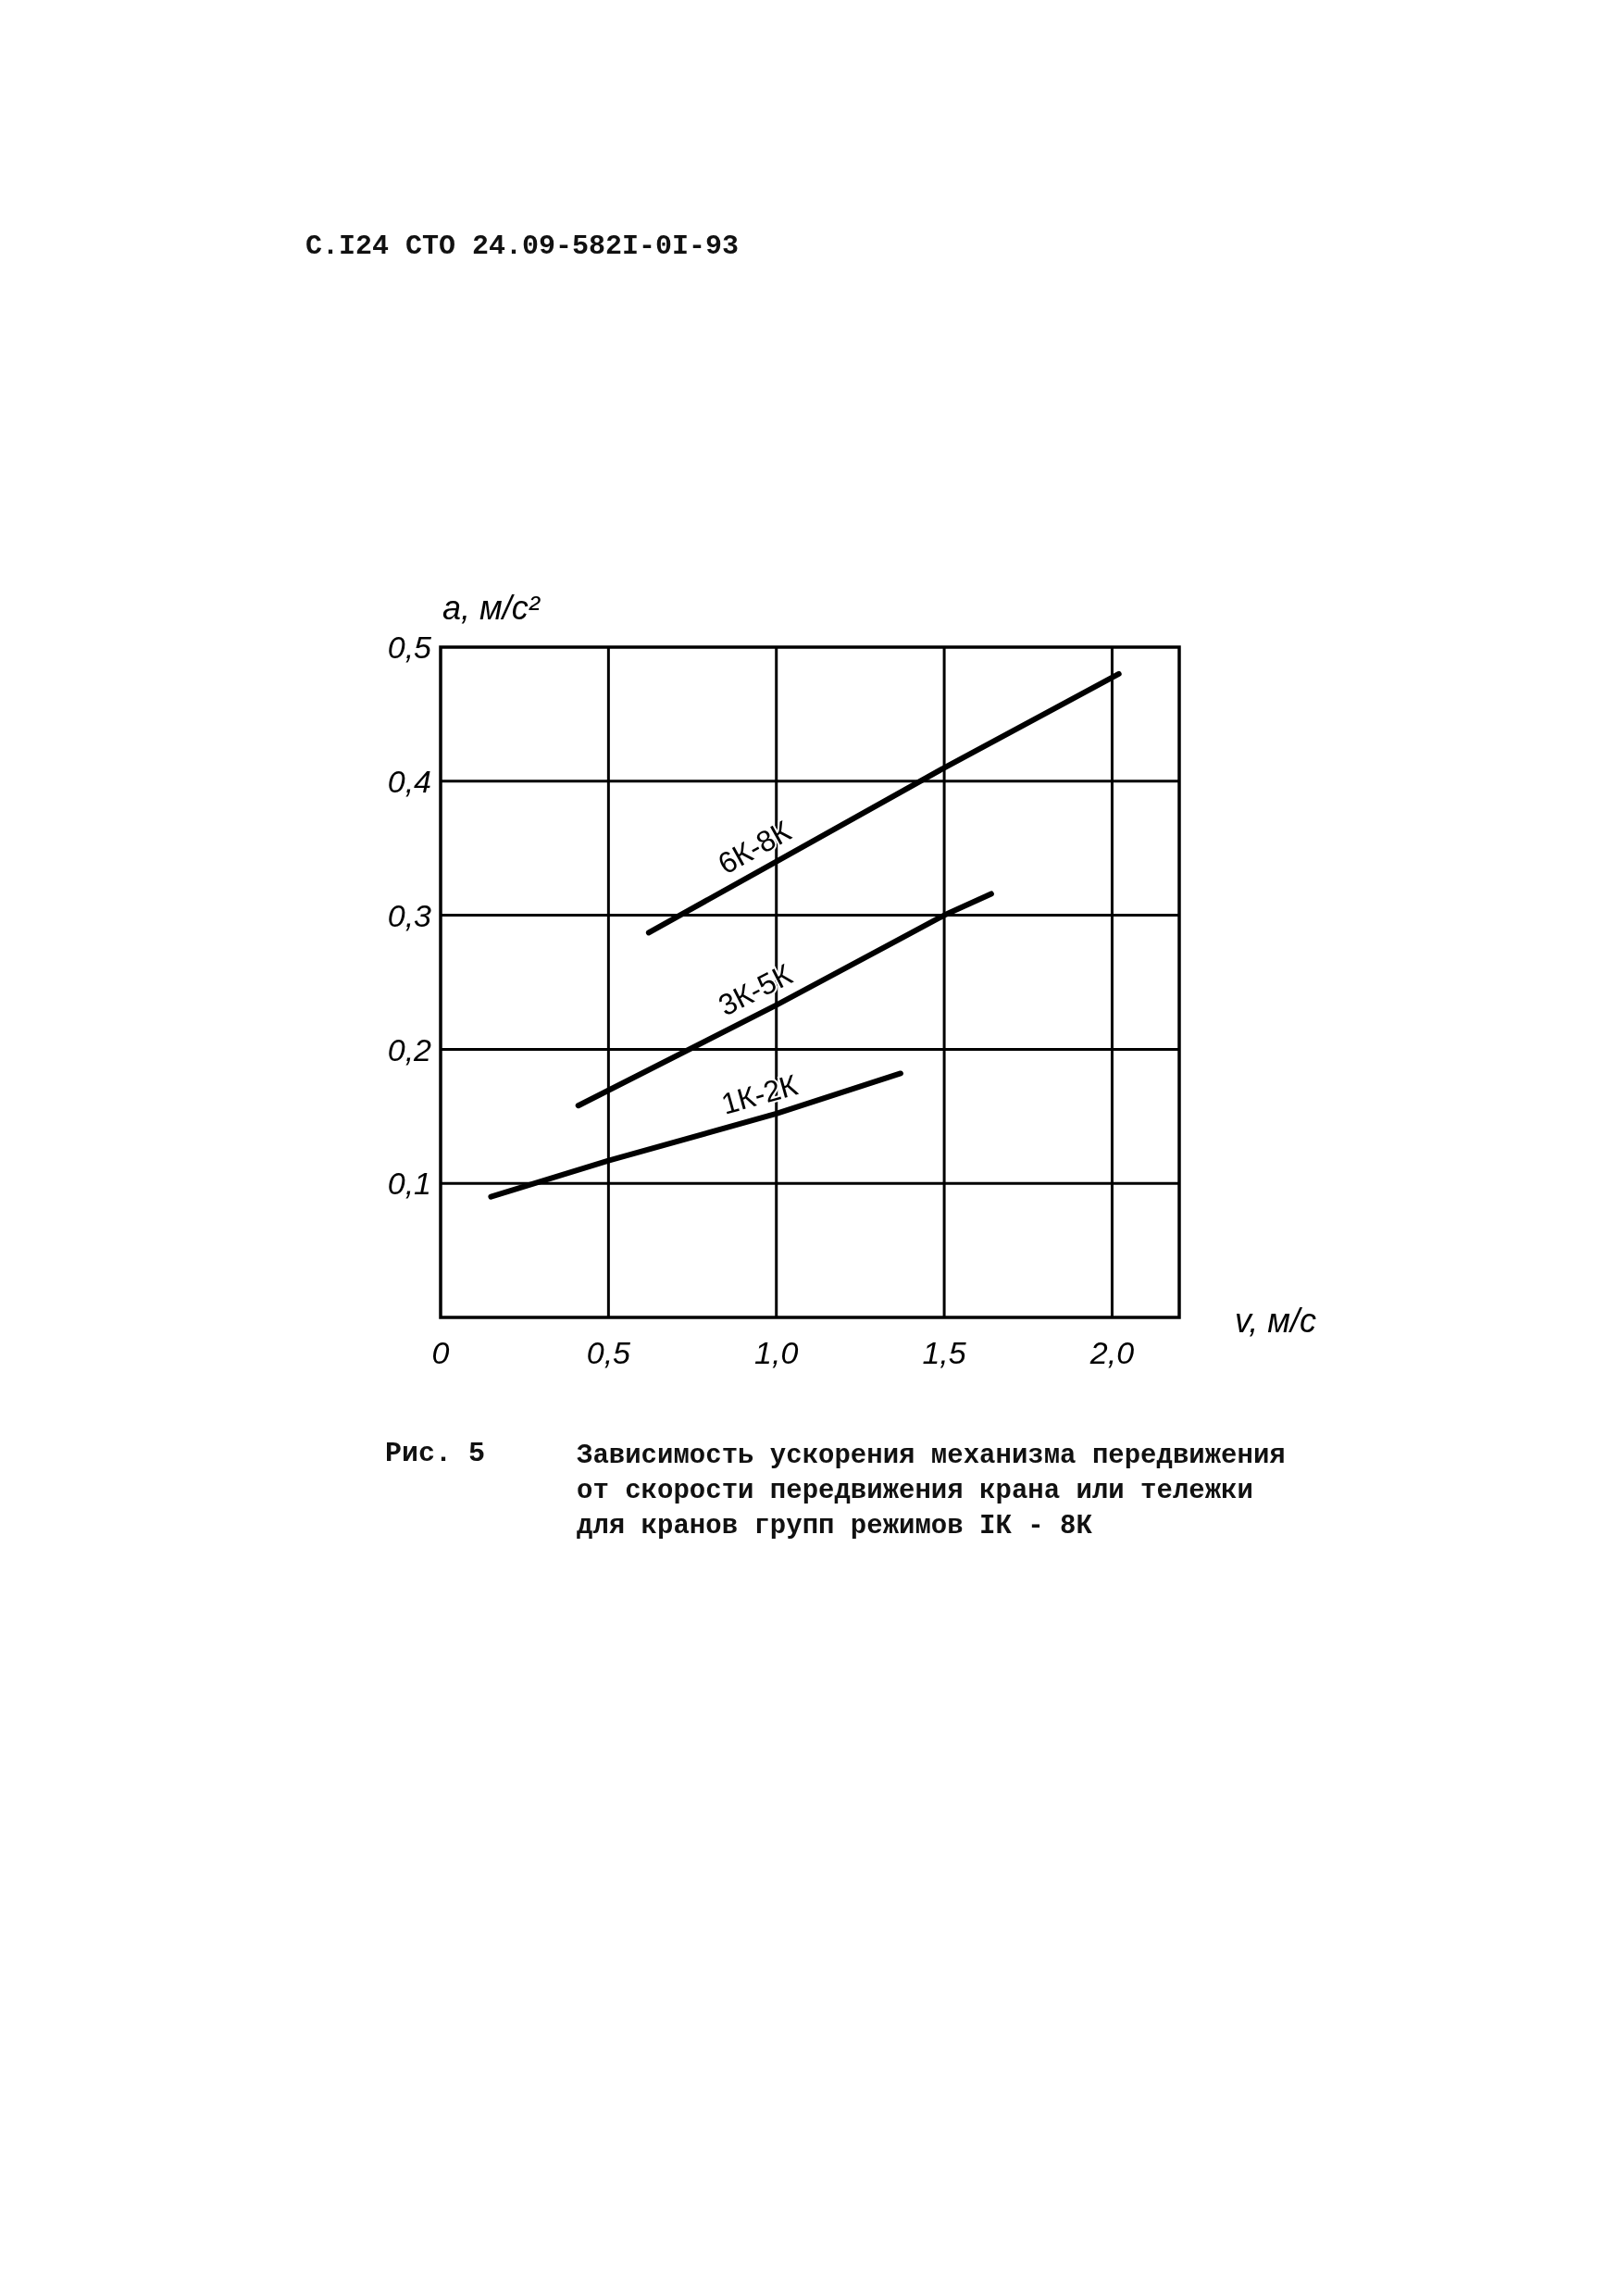 The image size is (1618, 2296). Describe the element at coordinates (931, 1491) in the screenshot. I see `text: Зависимость ускорения механизма передвижения от скорости передвижения крана или тележки для кранов групп режимов IК - 8К` at that location.